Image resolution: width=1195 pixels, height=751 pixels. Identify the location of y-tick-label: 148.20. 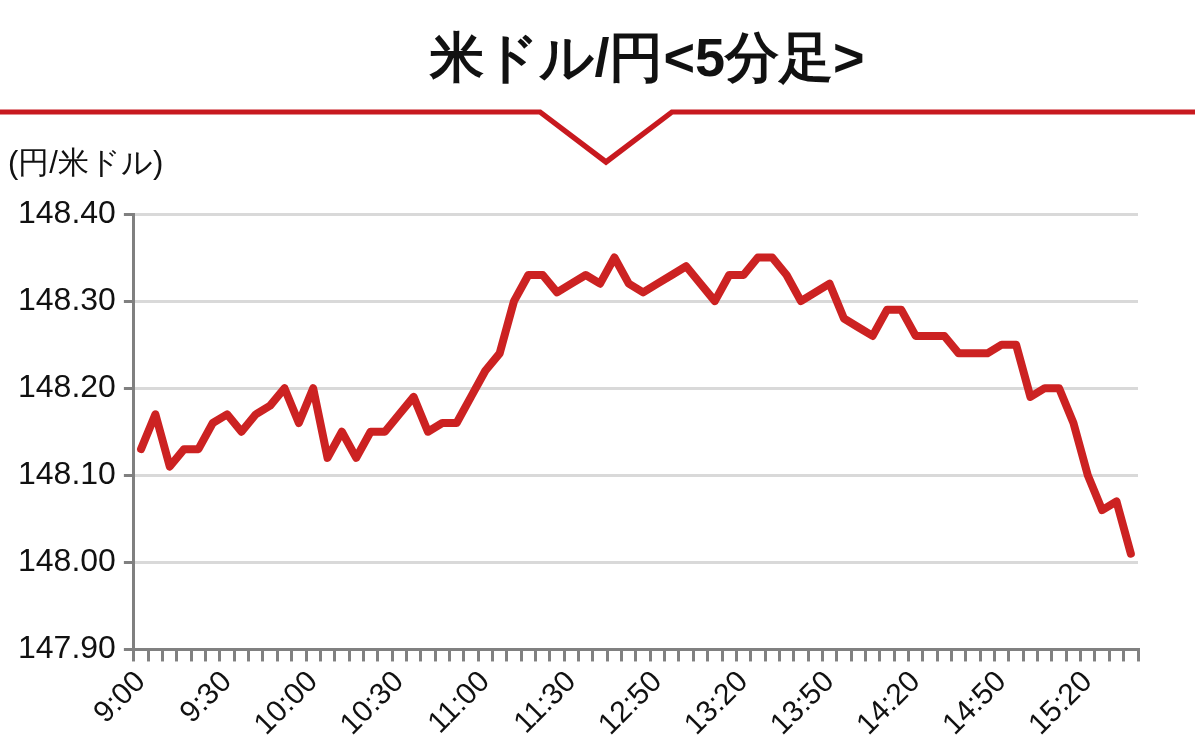
(67, 386).